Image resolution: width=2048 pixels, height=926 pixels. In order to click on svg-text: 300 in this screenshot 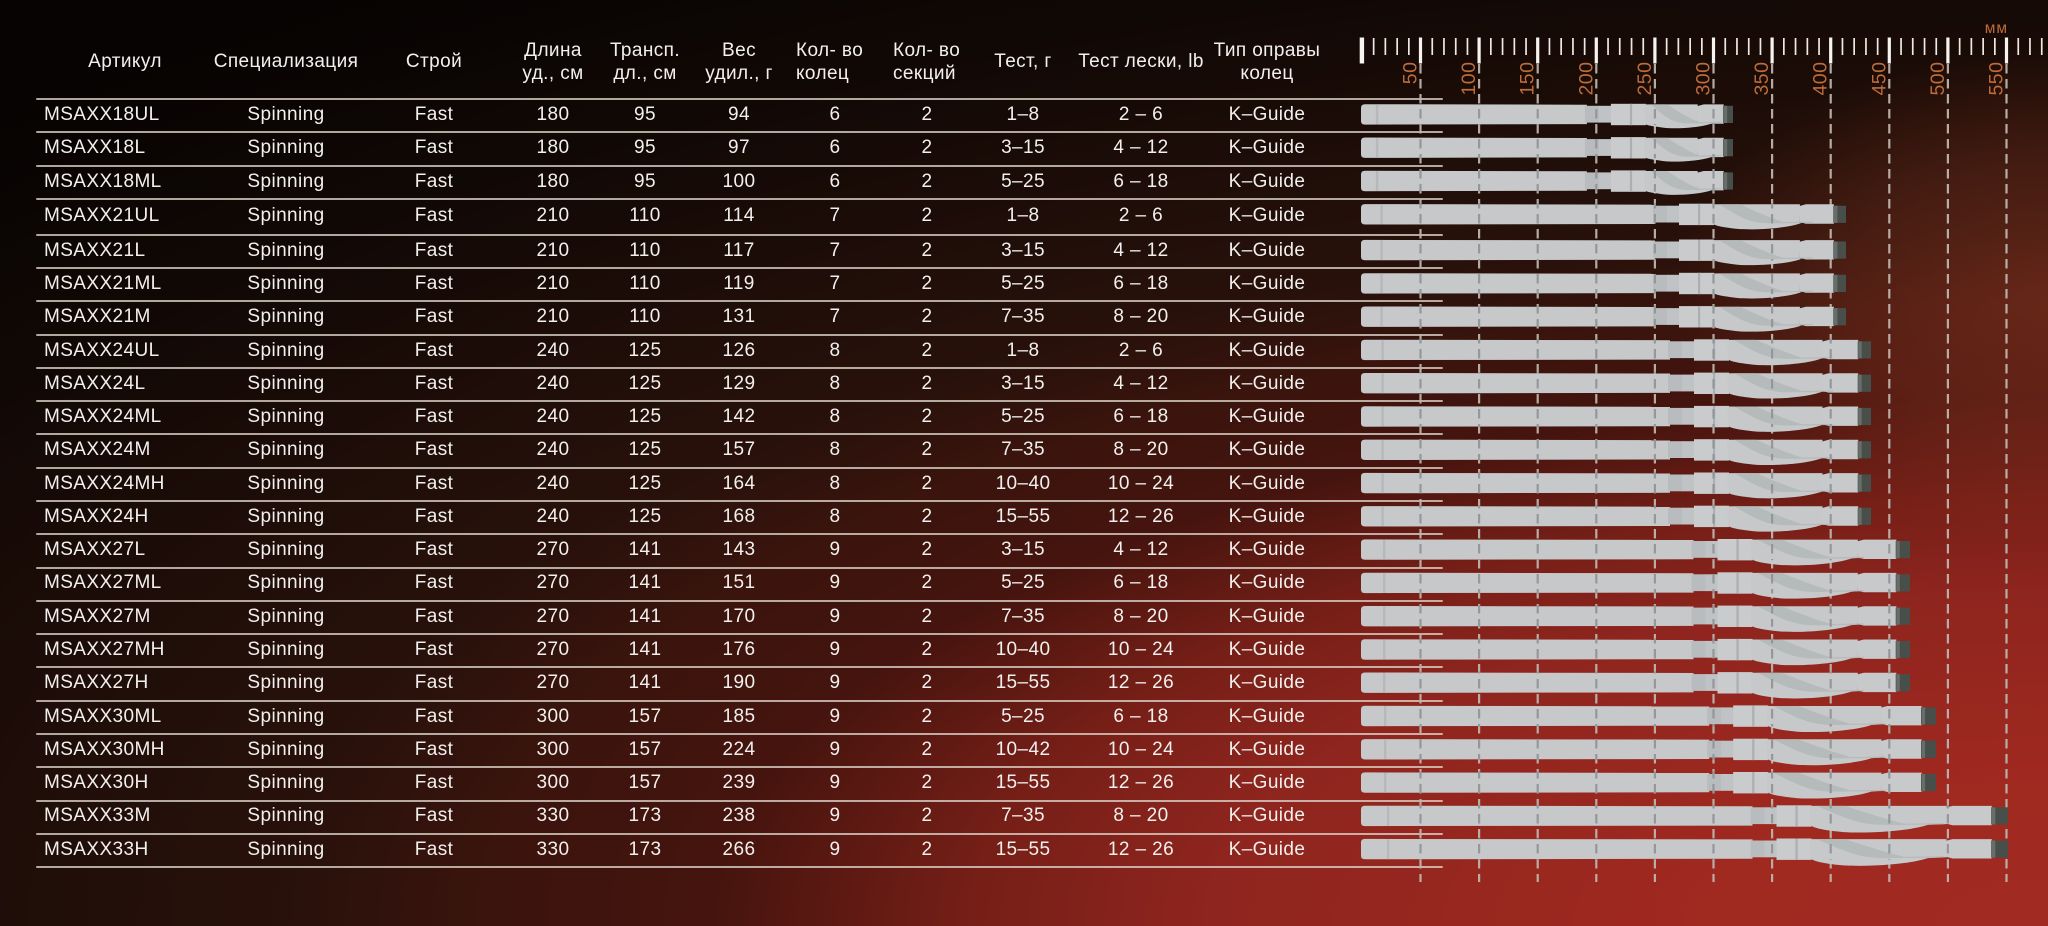, I will do `click(1704, 79)`.